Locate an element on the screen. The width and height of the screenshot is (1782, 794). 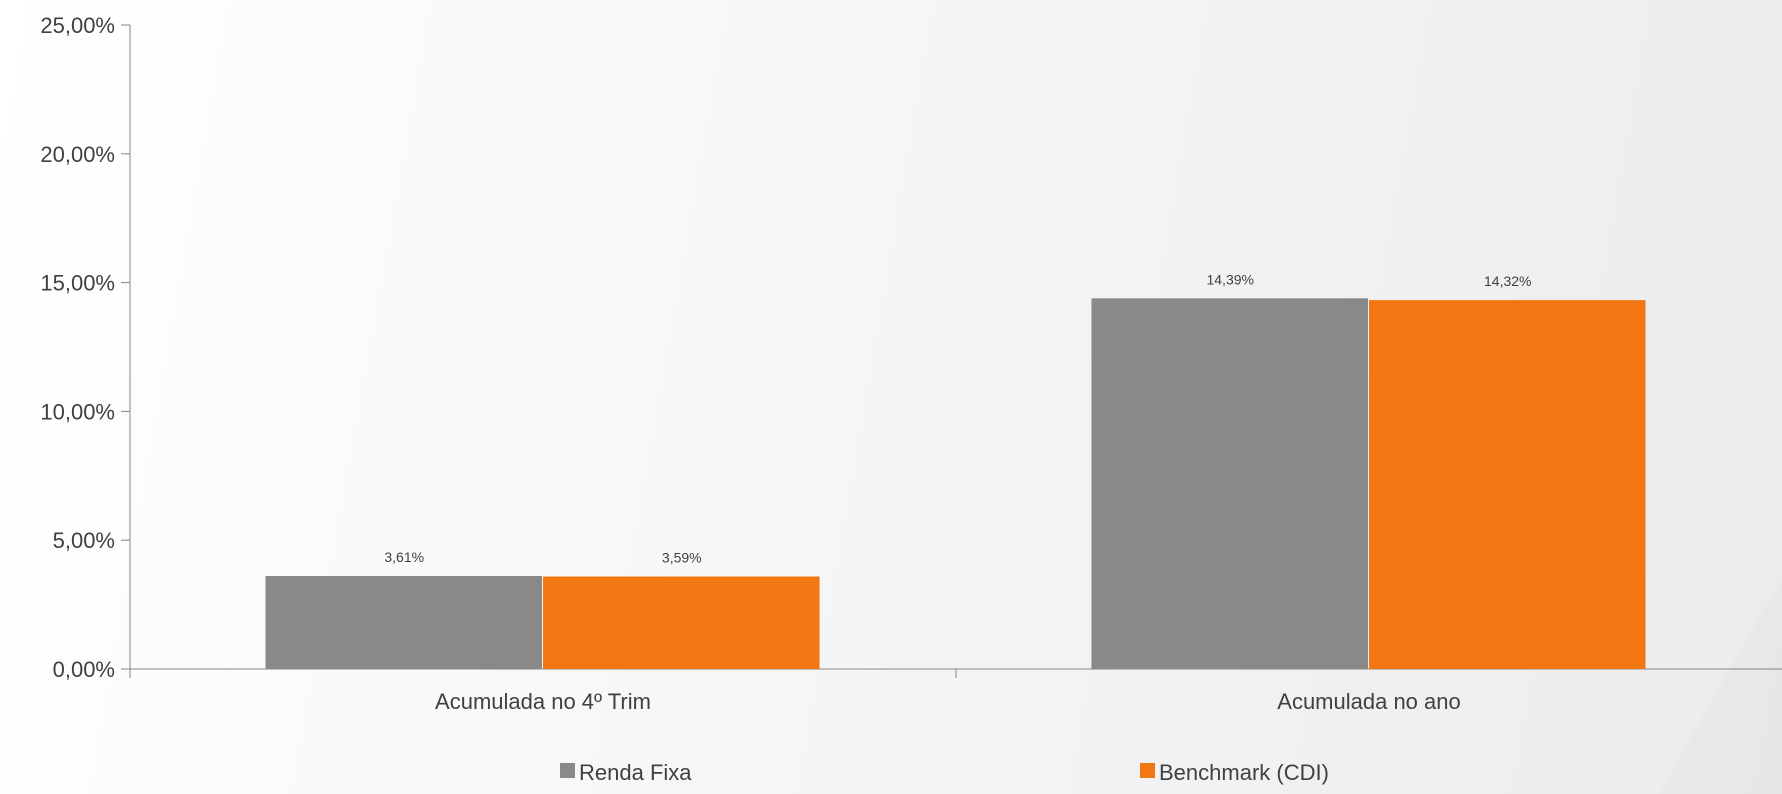
y-tick-label: 25,00% is located at coordinates (77, 25).